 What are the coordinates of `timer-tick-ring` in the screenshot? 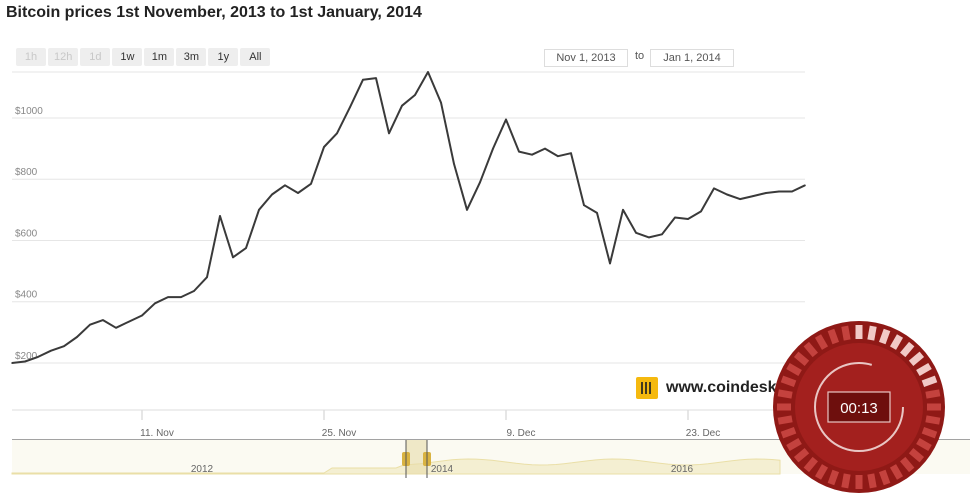 It's located at (859, 407).